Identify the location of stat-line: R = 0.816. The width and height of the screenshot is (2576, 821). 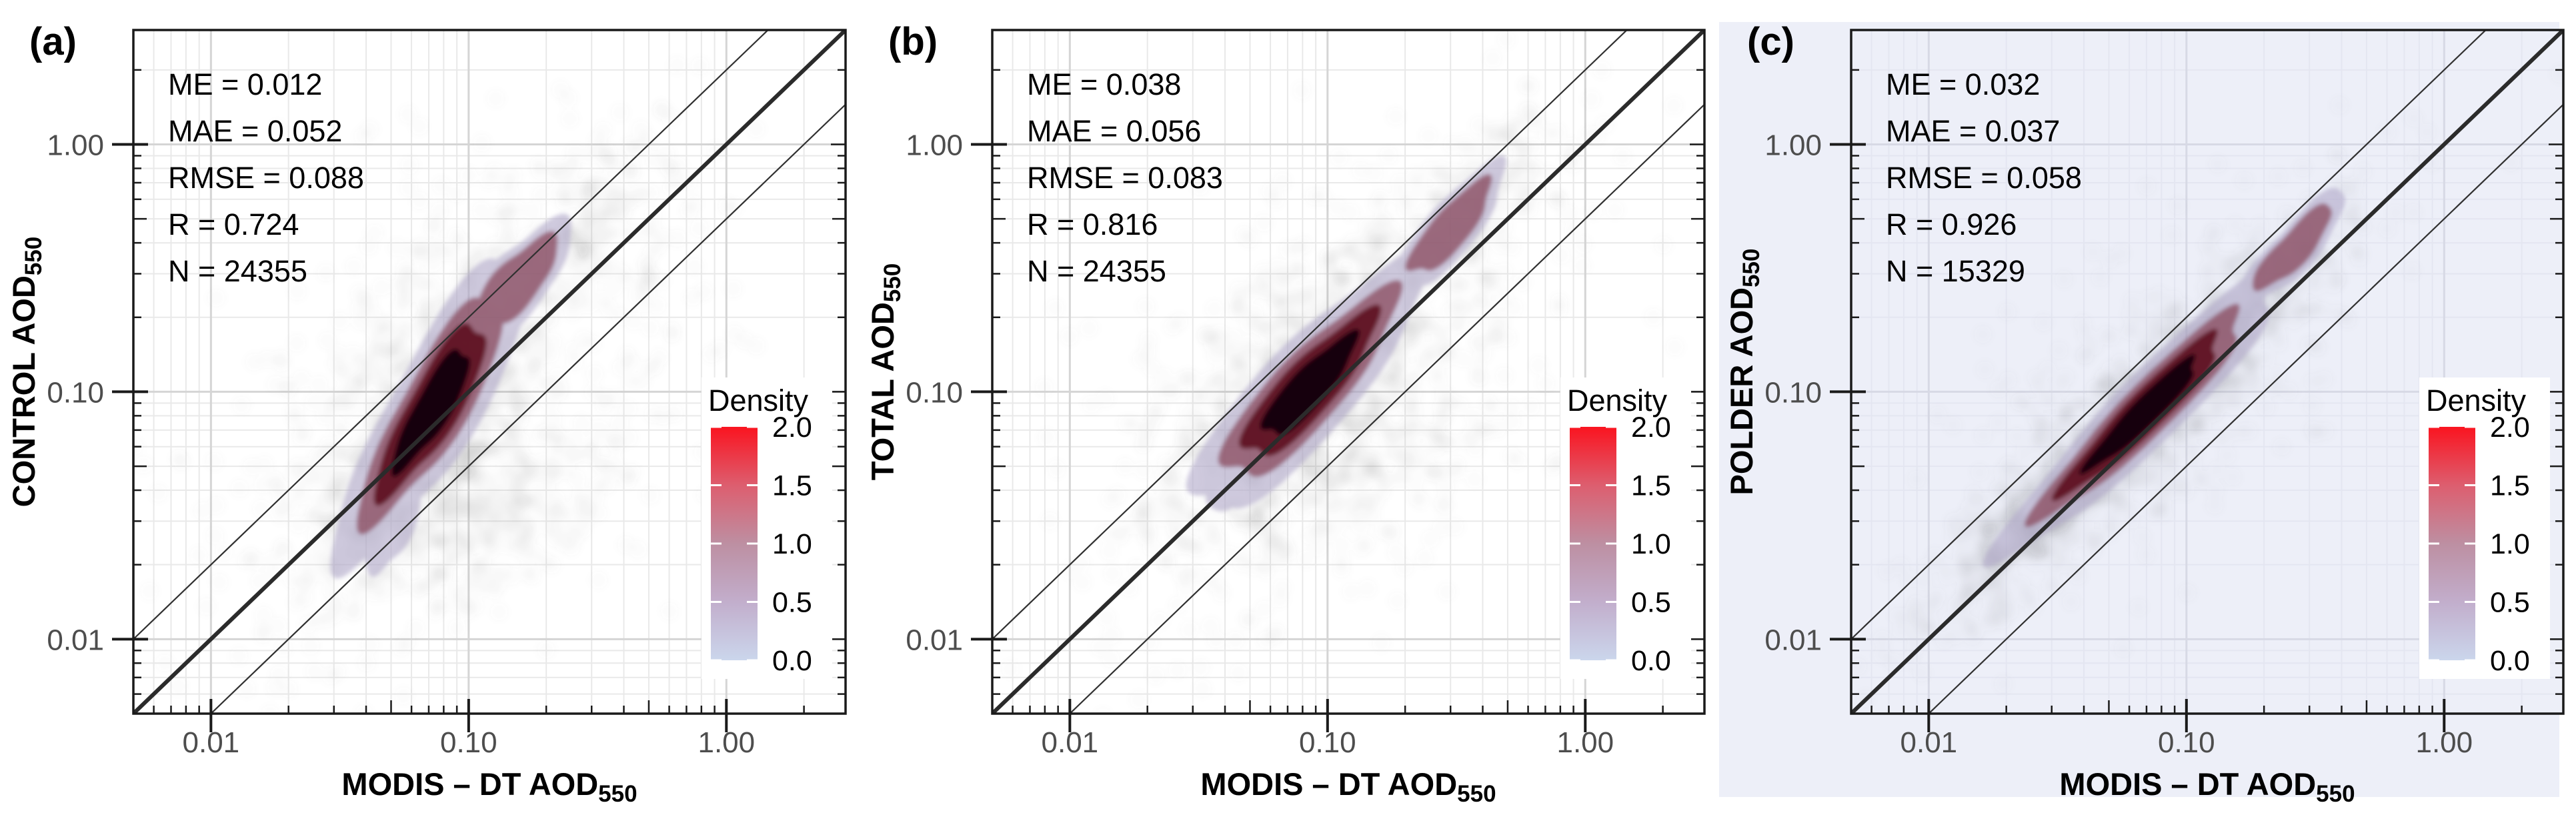
(1092, 224).